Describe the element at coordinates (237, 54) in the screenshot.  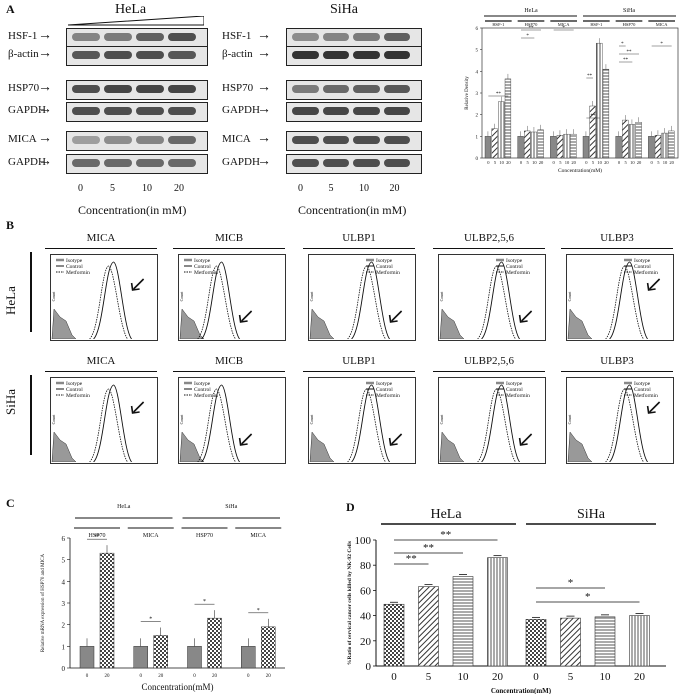
I see `blot-row-label: β-actin` at that location.